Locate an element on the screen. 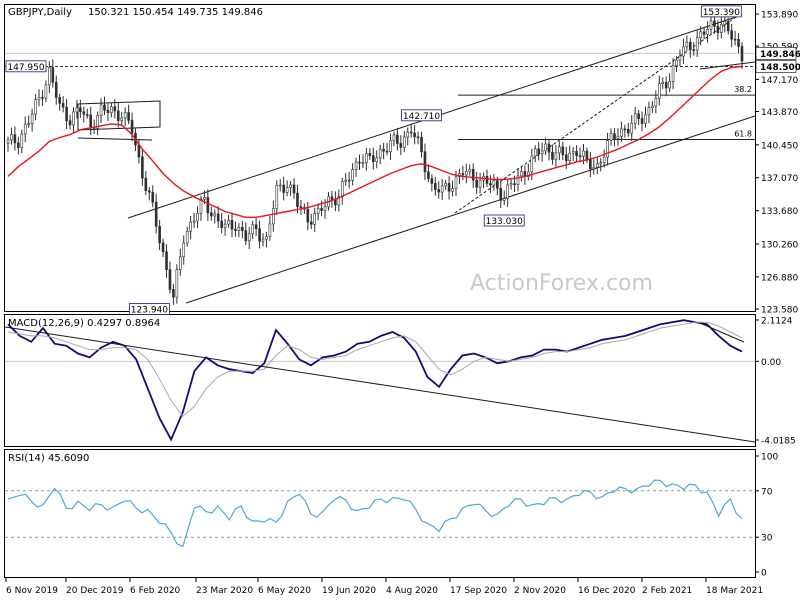 The image size is (800, 600). x-tick-label: 6 Feb 2020 is located at coordinates (155, 591).